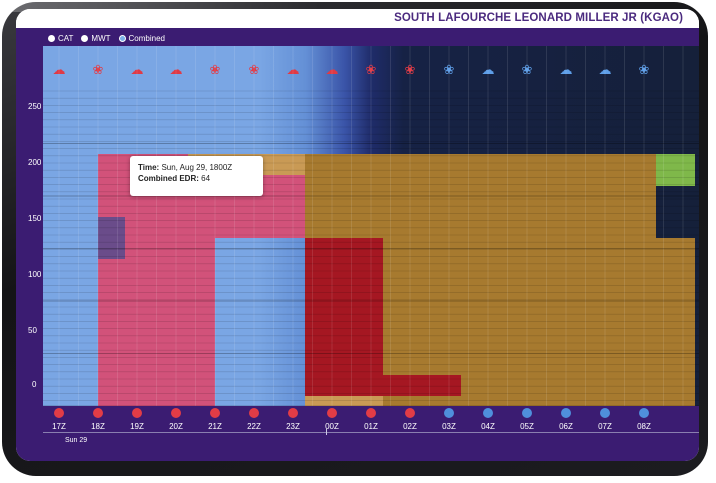  I want to click on time-tick: 06Z, so click(566, 418).